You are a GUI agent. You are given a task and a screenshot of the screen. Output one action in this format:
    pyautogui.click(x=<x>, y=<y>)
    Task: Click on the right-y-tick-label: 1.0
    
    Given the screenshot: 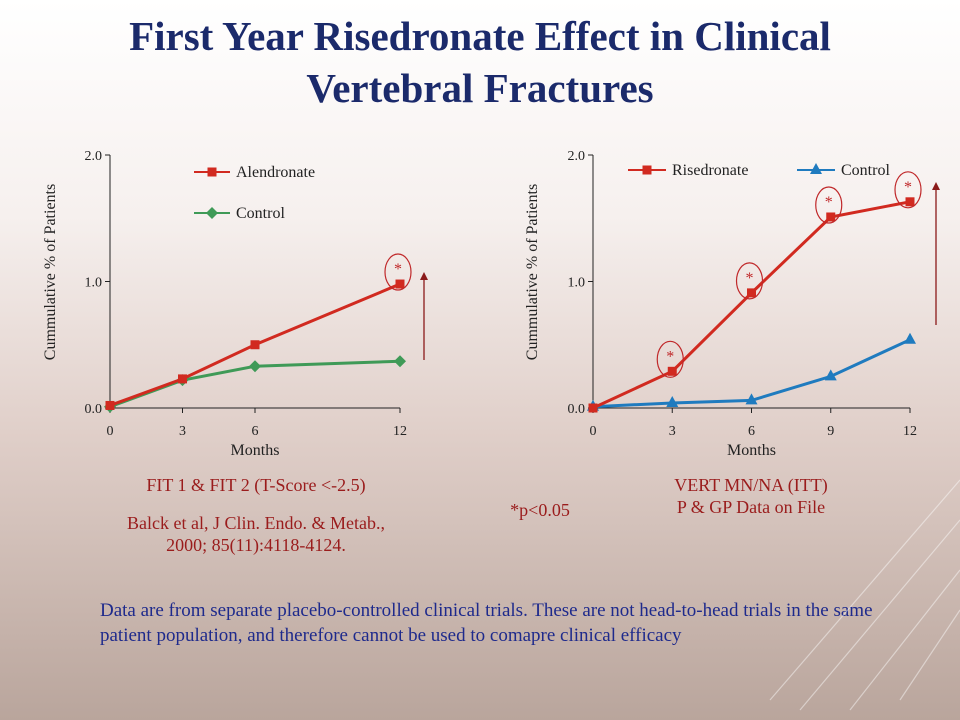 What is the action you would take?
    pyautogui.click(x=577, y=283)
    